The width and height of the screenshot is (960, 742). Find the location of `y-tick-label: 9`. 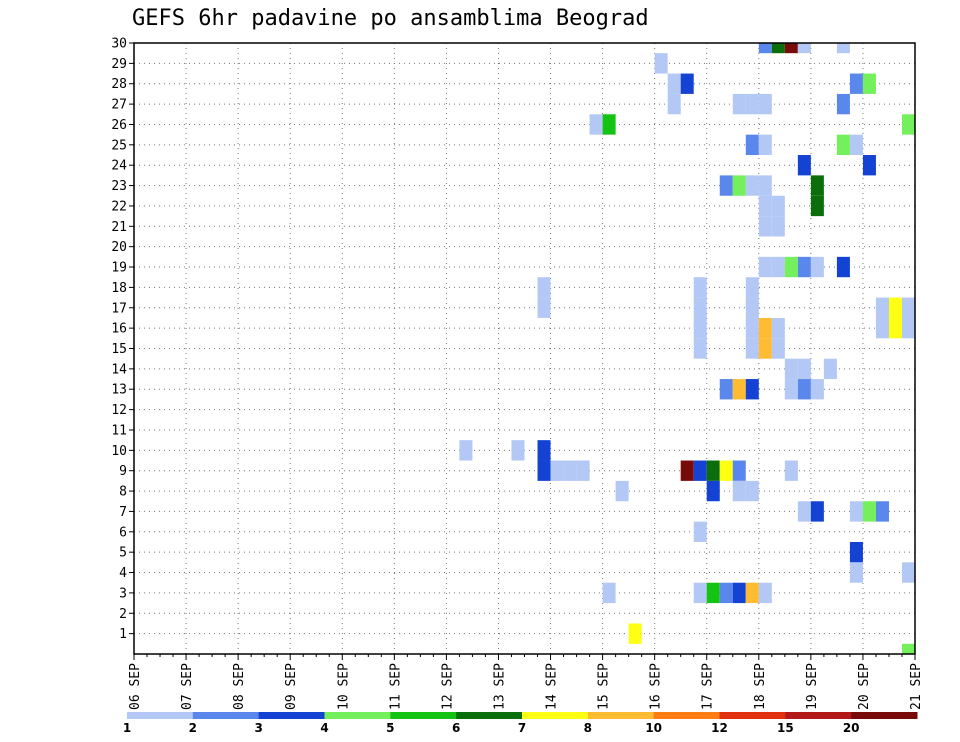

y-tick-label: 9 is located at coordinates (123, 471).